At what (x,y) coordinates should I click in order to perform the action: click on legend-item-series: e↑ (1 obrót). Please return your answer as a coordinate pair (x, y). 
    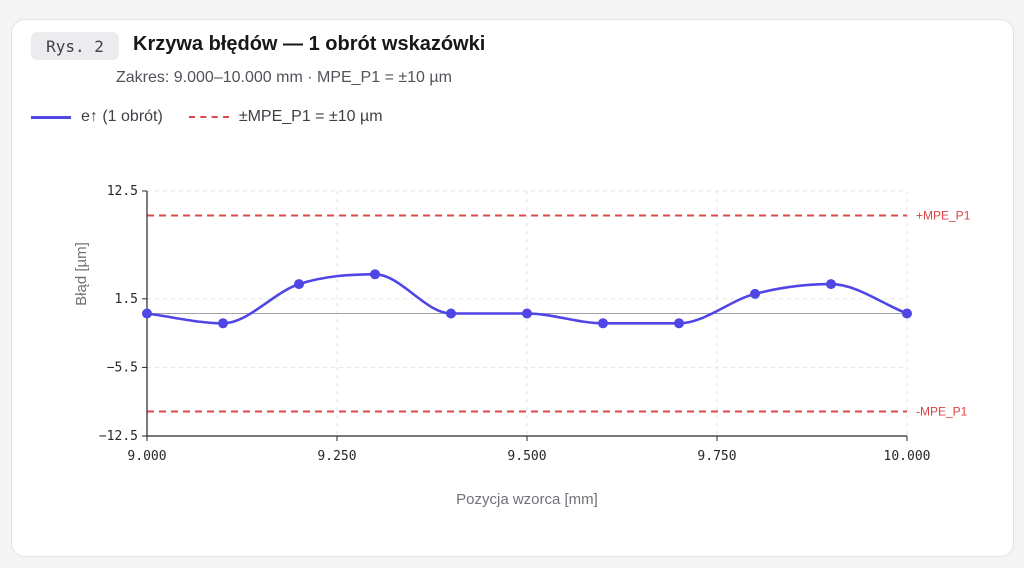
    Looking at the image, I should click on (97, 117).